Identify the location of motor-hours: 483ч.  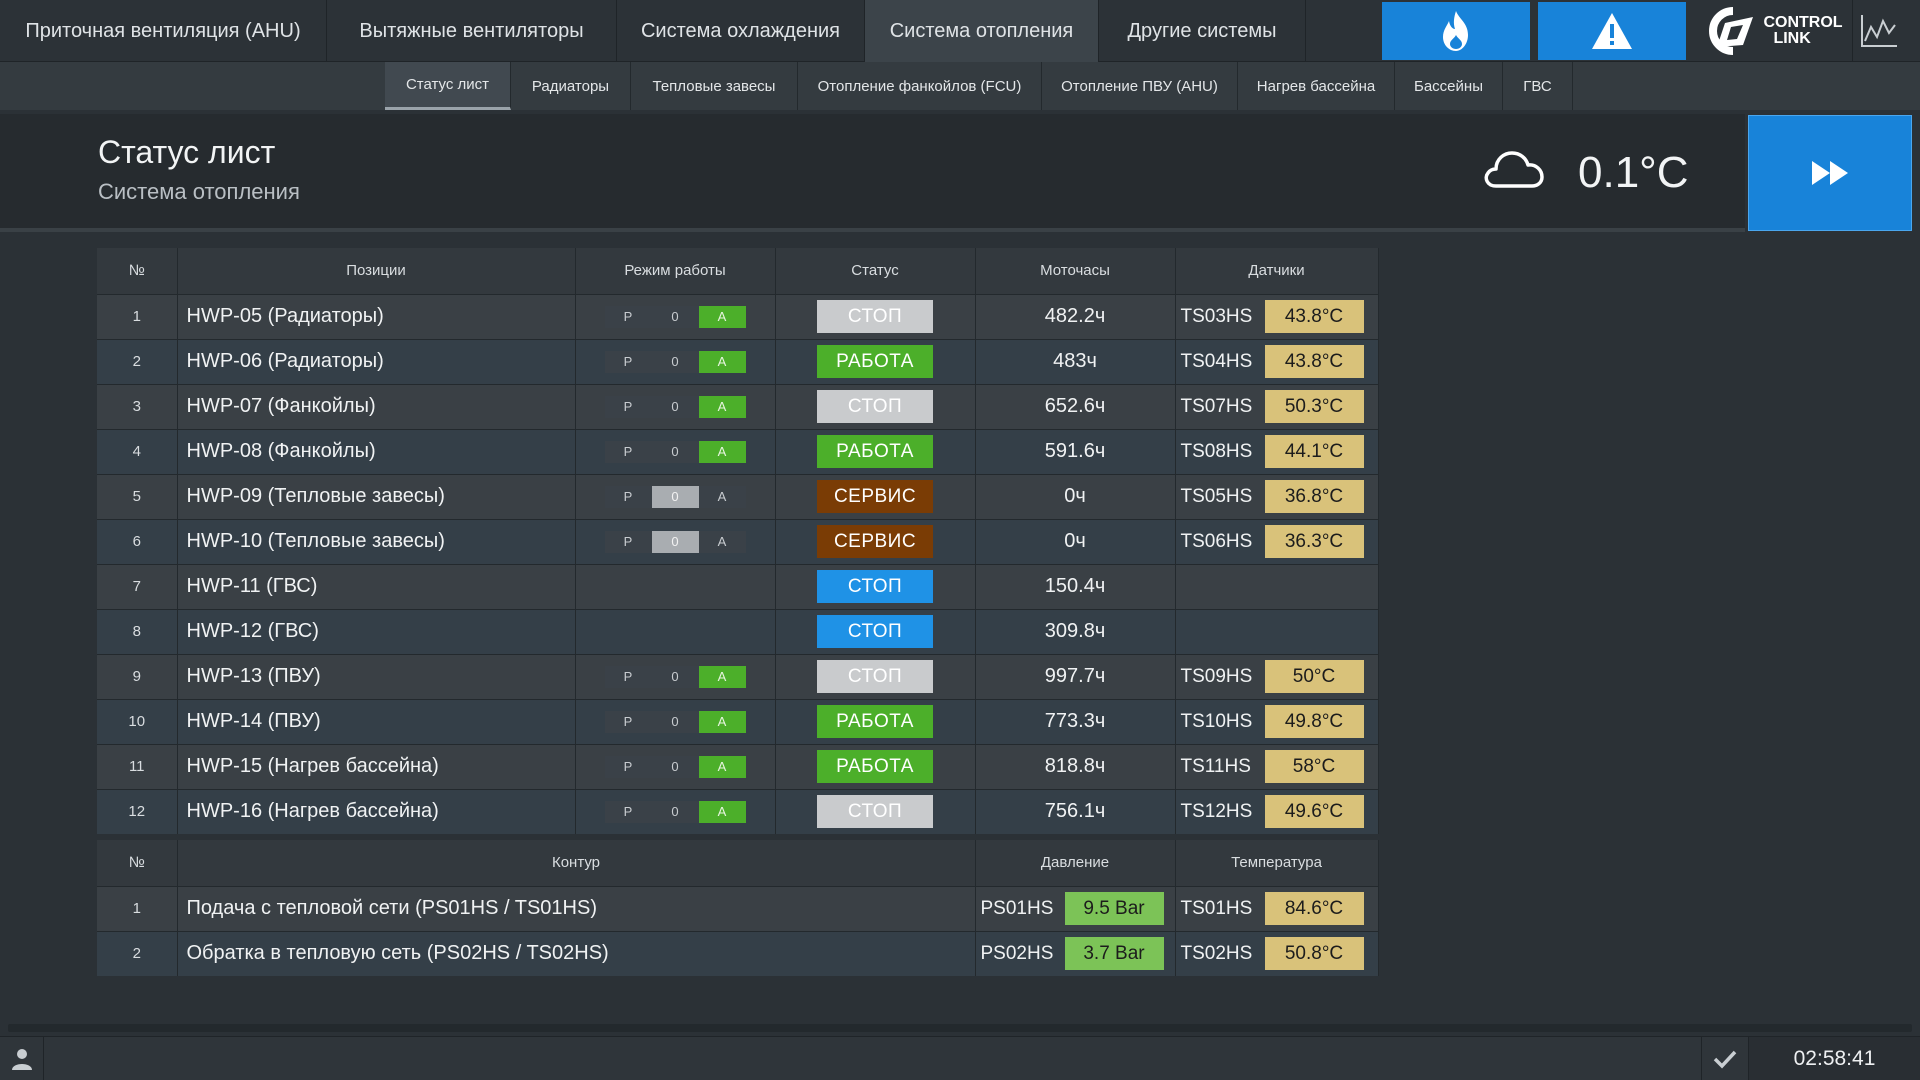
(1075, 361).